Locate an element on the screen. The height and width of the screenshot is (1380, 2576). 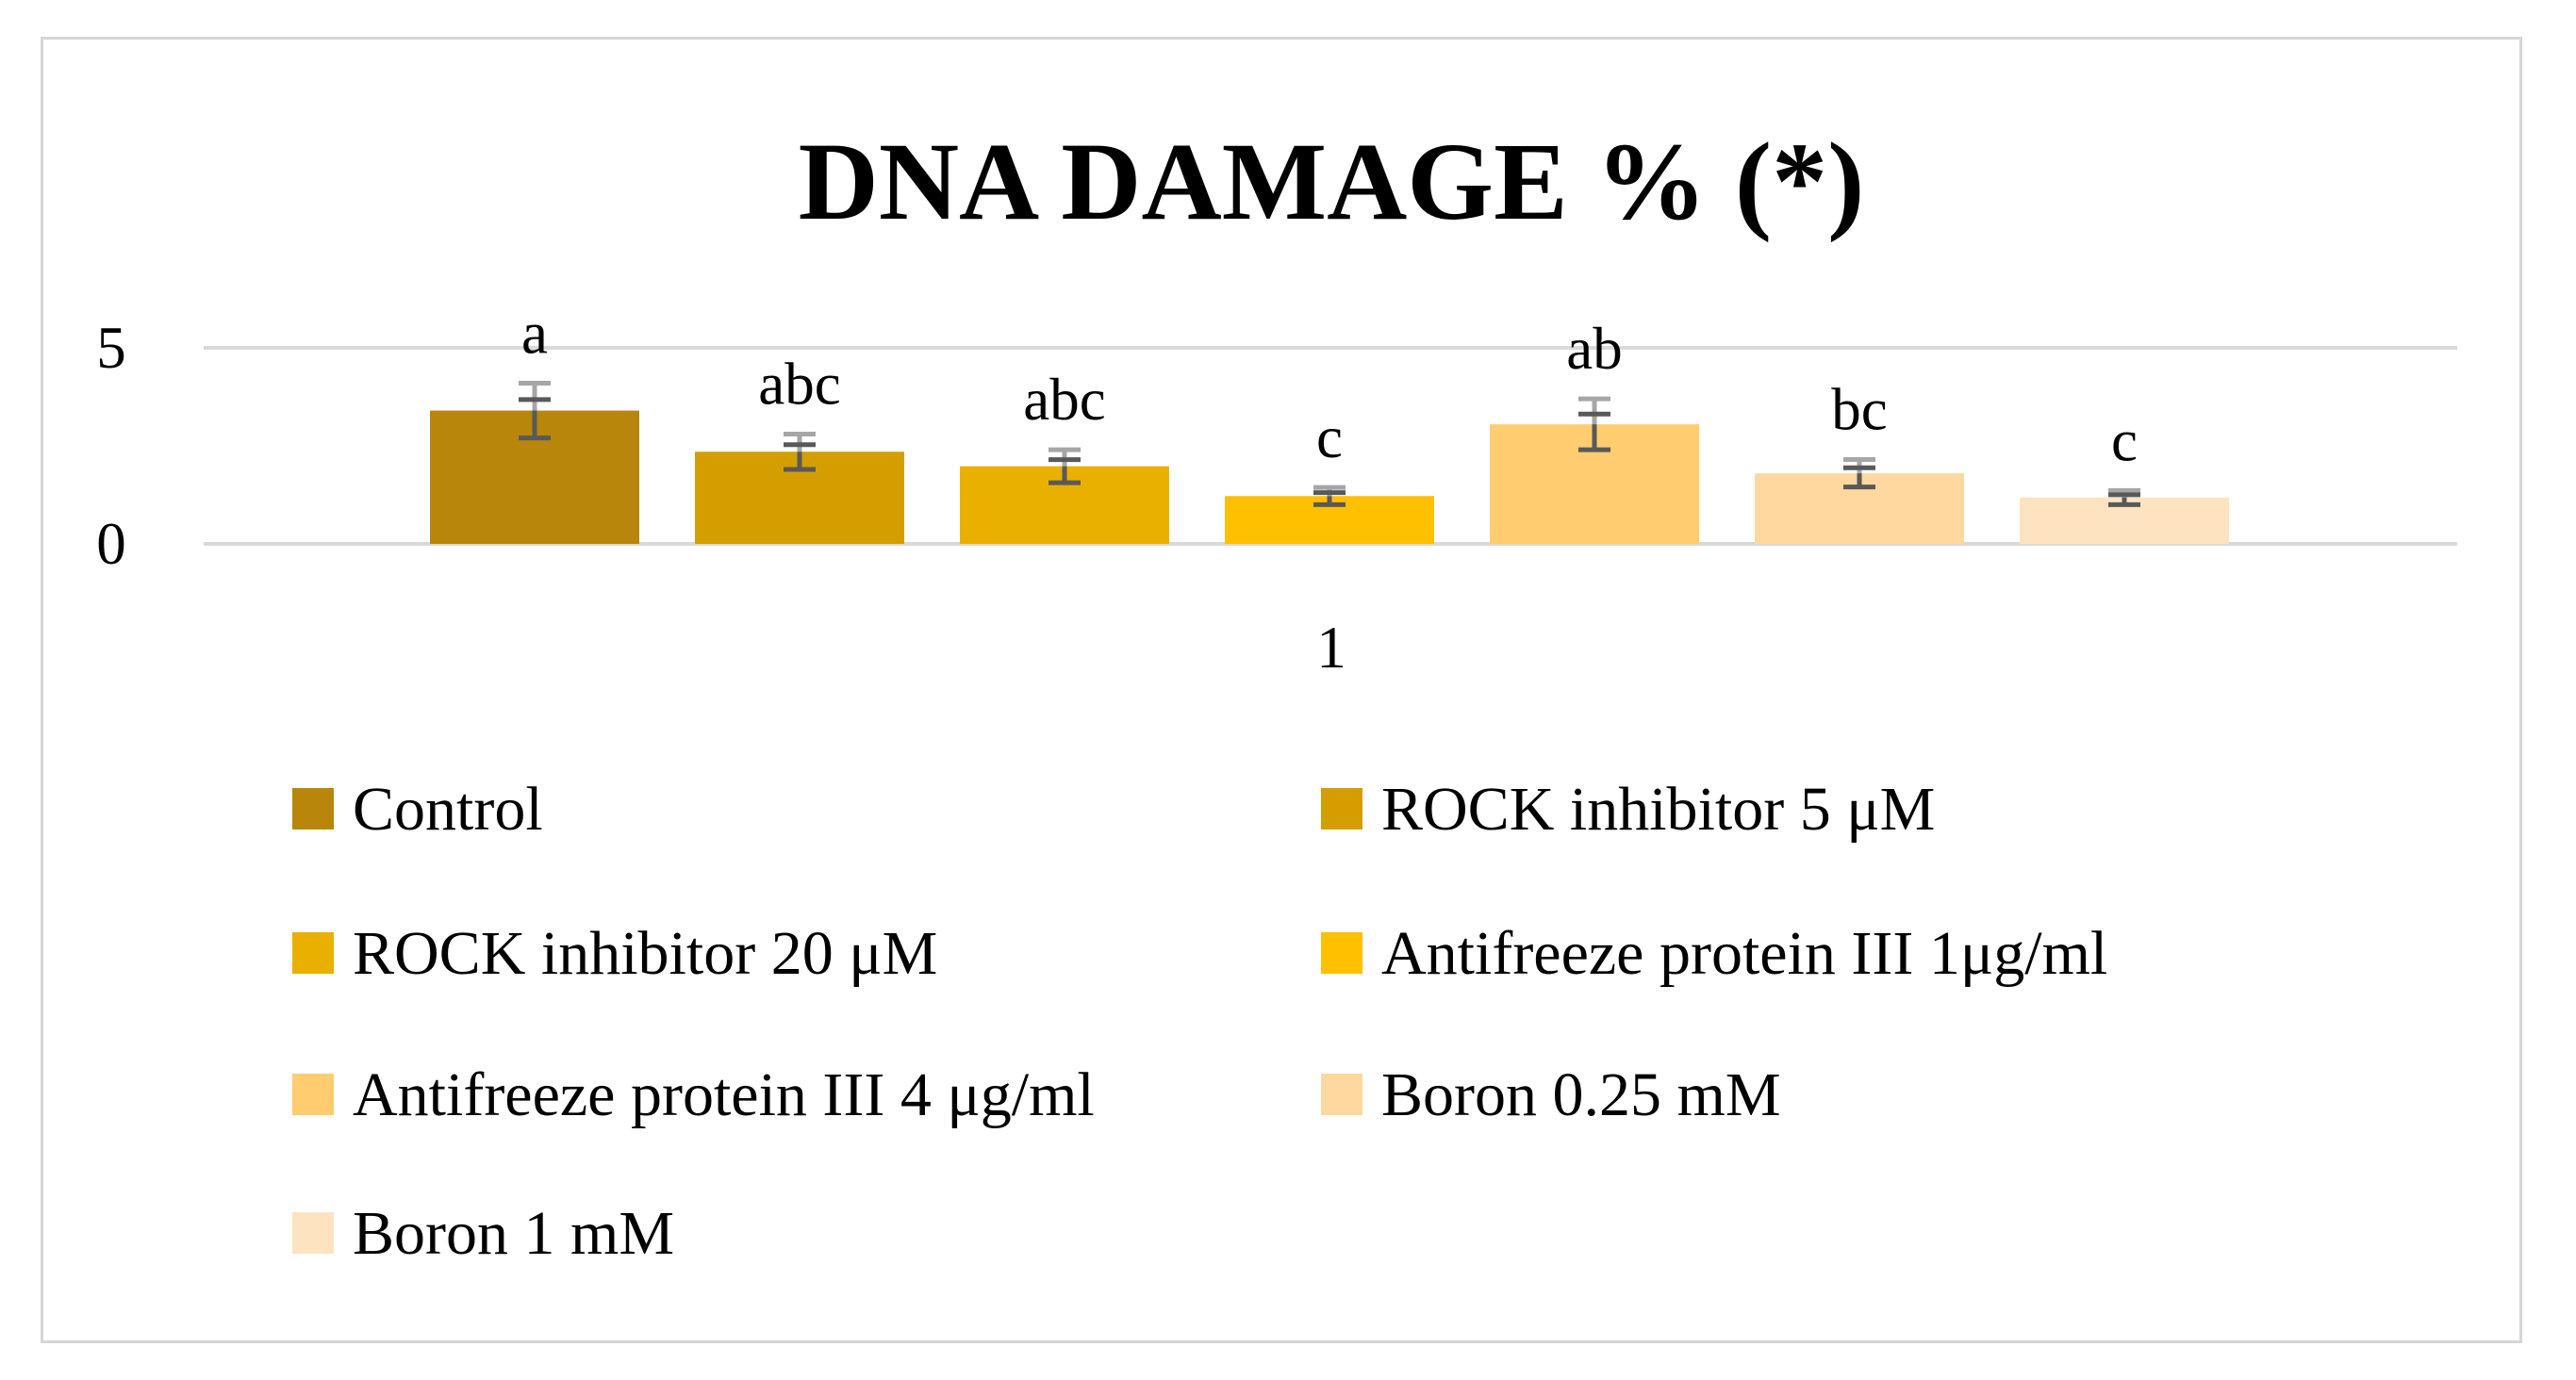
bar-layer: a abc abc c ab bc c is located at coordinates (1329, 422).